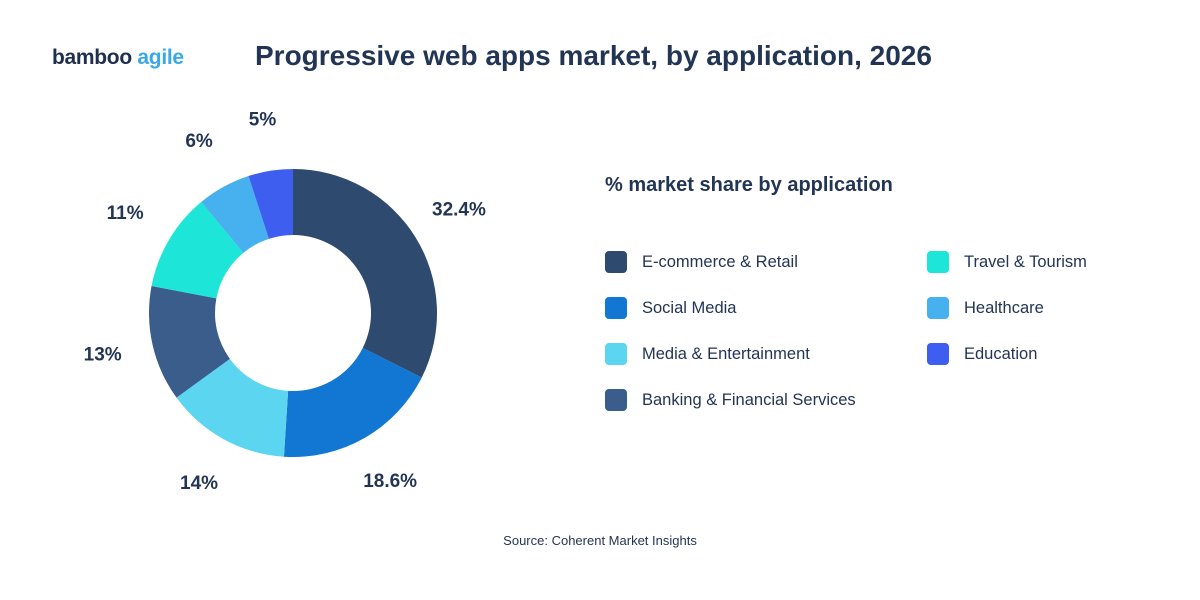  I want to click on brand-logo: bamboo agile, so click(118, 58).